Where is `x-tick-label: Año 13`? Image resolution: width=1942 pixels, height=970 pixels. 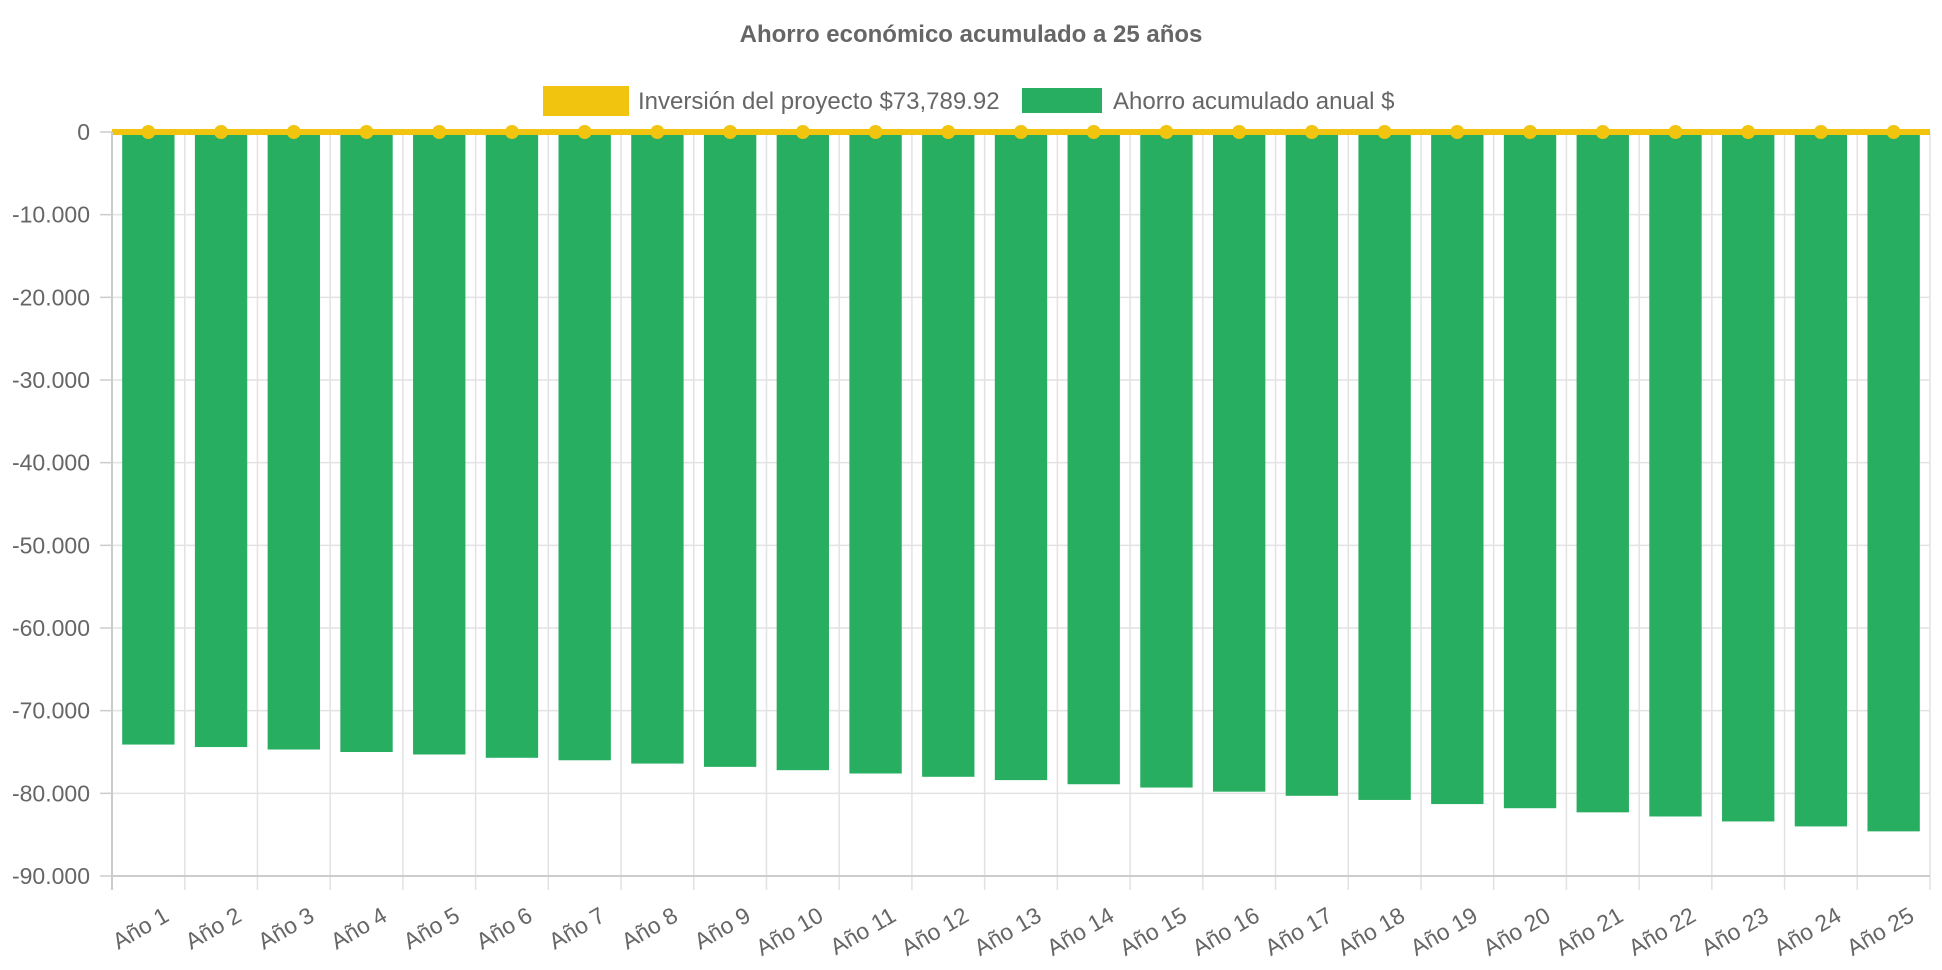 x-tick-label: Año 13 is located at coordinates (1007, 931).